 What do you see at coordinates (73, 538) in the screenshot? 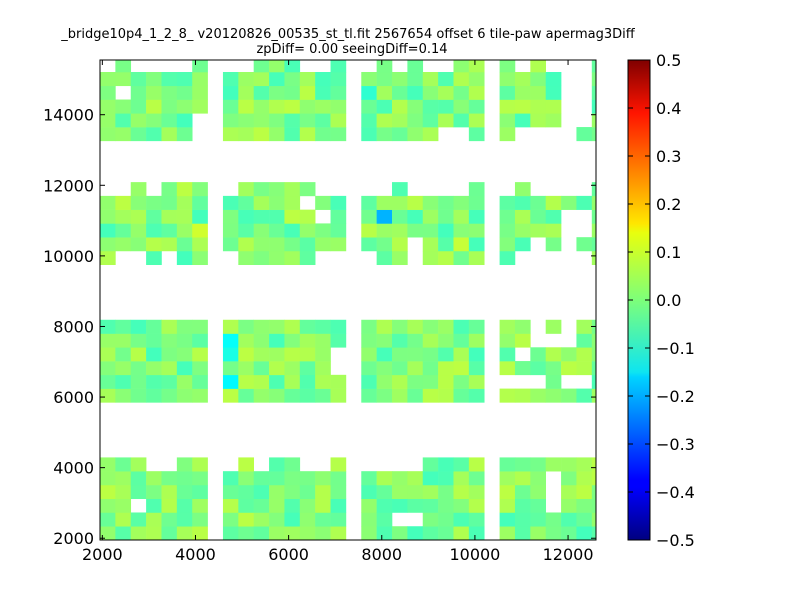
I see `y-tick-label: 2000` at bounding box center [73, 538].